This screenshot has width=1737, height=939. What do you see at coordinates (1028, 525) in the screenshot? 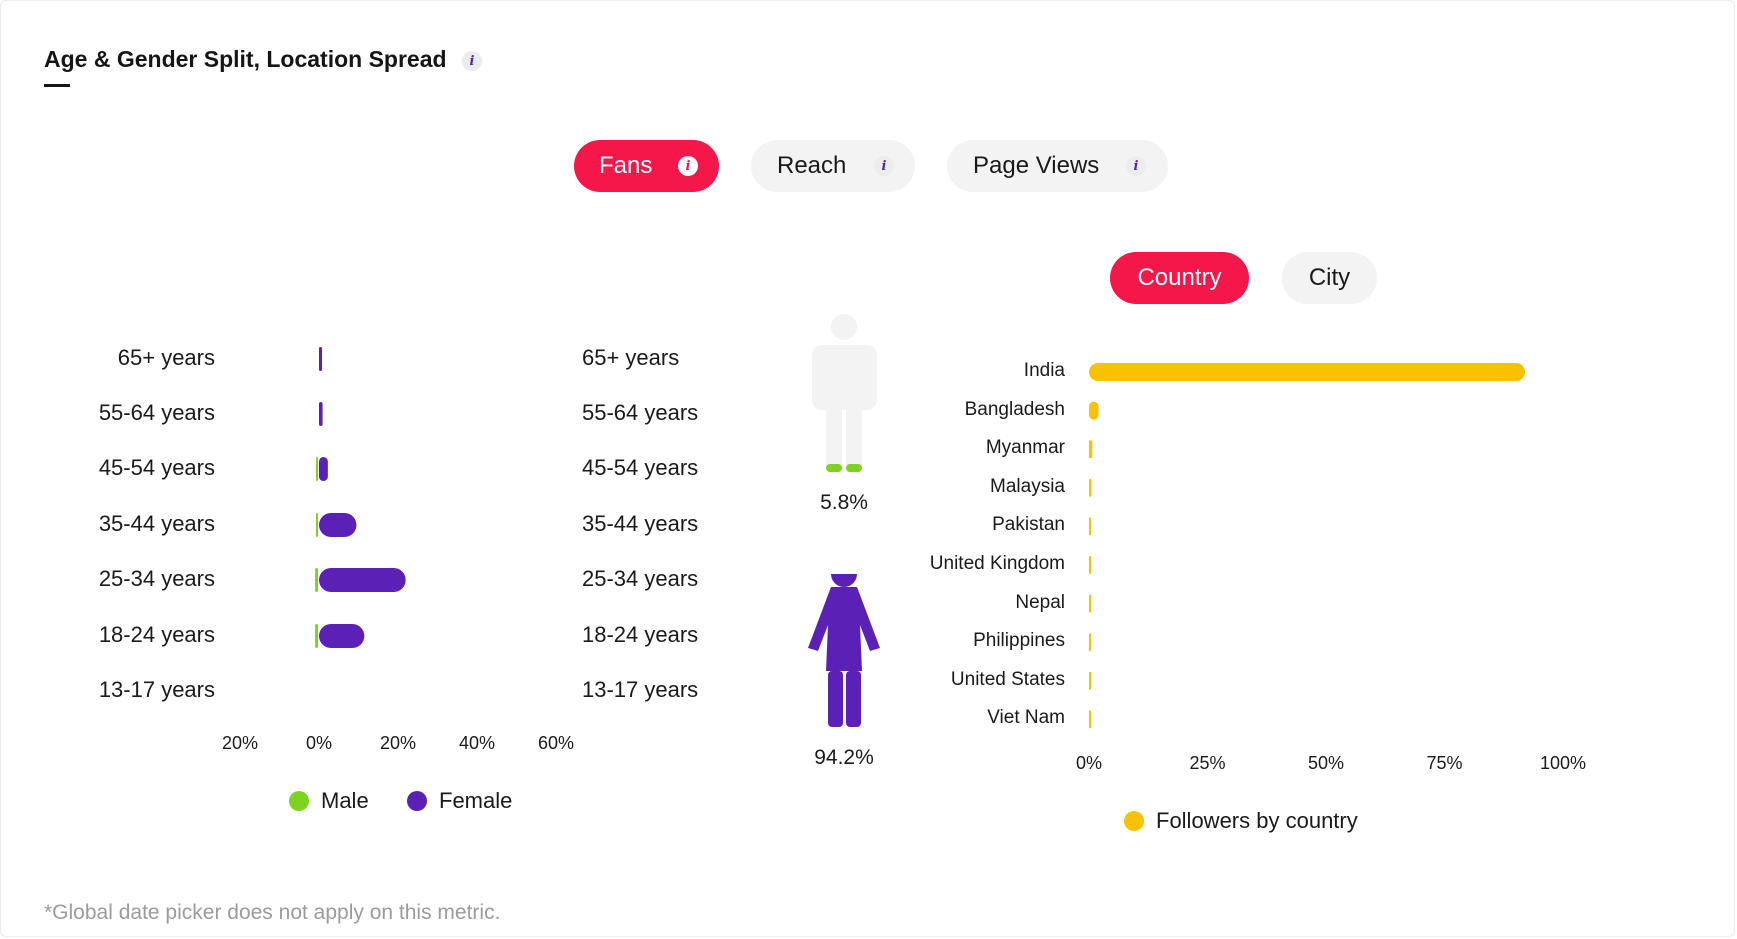
I see `country-label: Pakistan` at bounding box center [1028, 525].